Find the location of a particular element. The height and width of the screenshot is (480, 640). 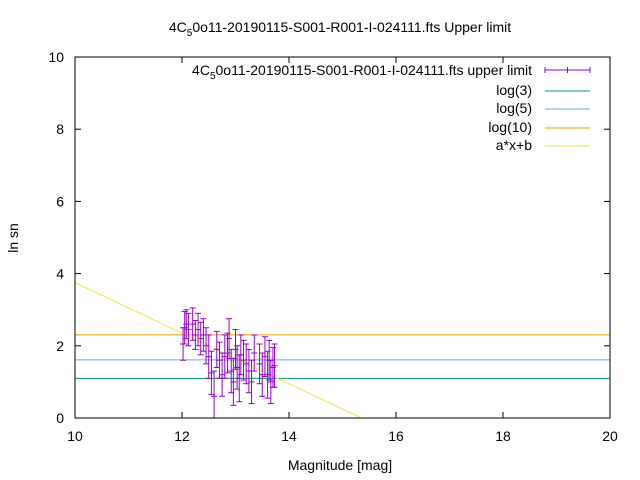

fit-line is located at coordinates (218, 350).